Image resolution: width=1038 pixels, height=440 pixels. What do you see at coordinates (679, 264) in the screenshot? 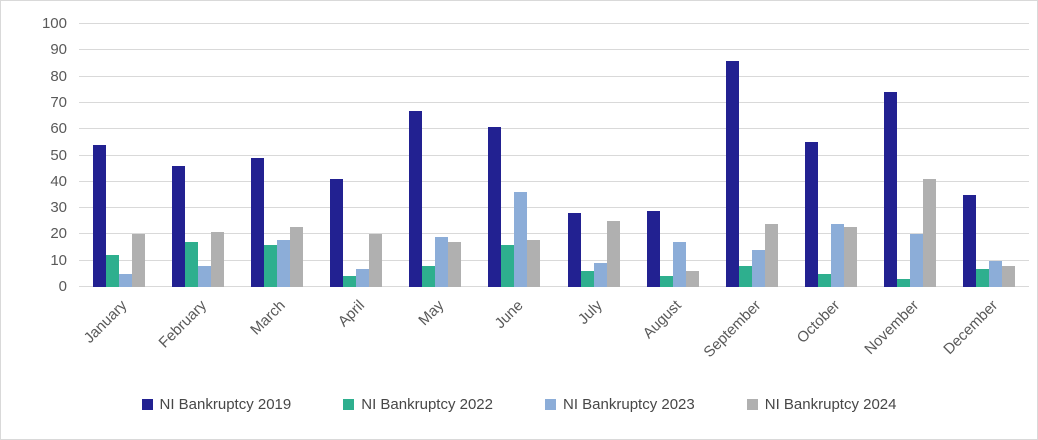
I see `bar-ni-bankruptcy-2023-august` at bounding box center [679, 264].